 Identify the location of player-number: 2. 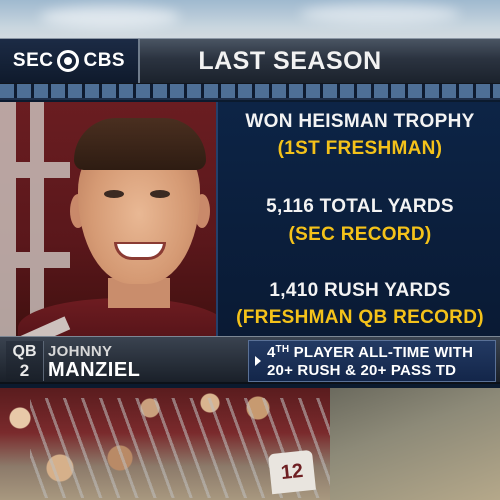
(24, 370).